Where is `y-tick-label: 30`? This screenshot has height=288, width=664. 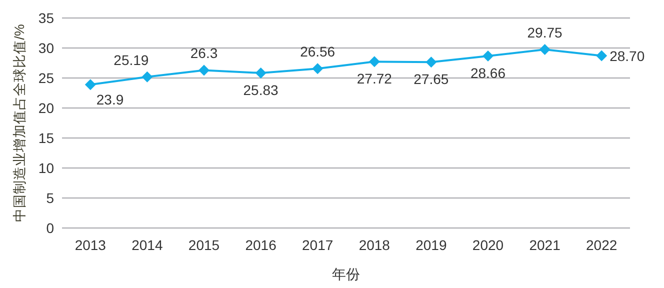 y-tick-label: 30 is located at coordinates (46, 48).